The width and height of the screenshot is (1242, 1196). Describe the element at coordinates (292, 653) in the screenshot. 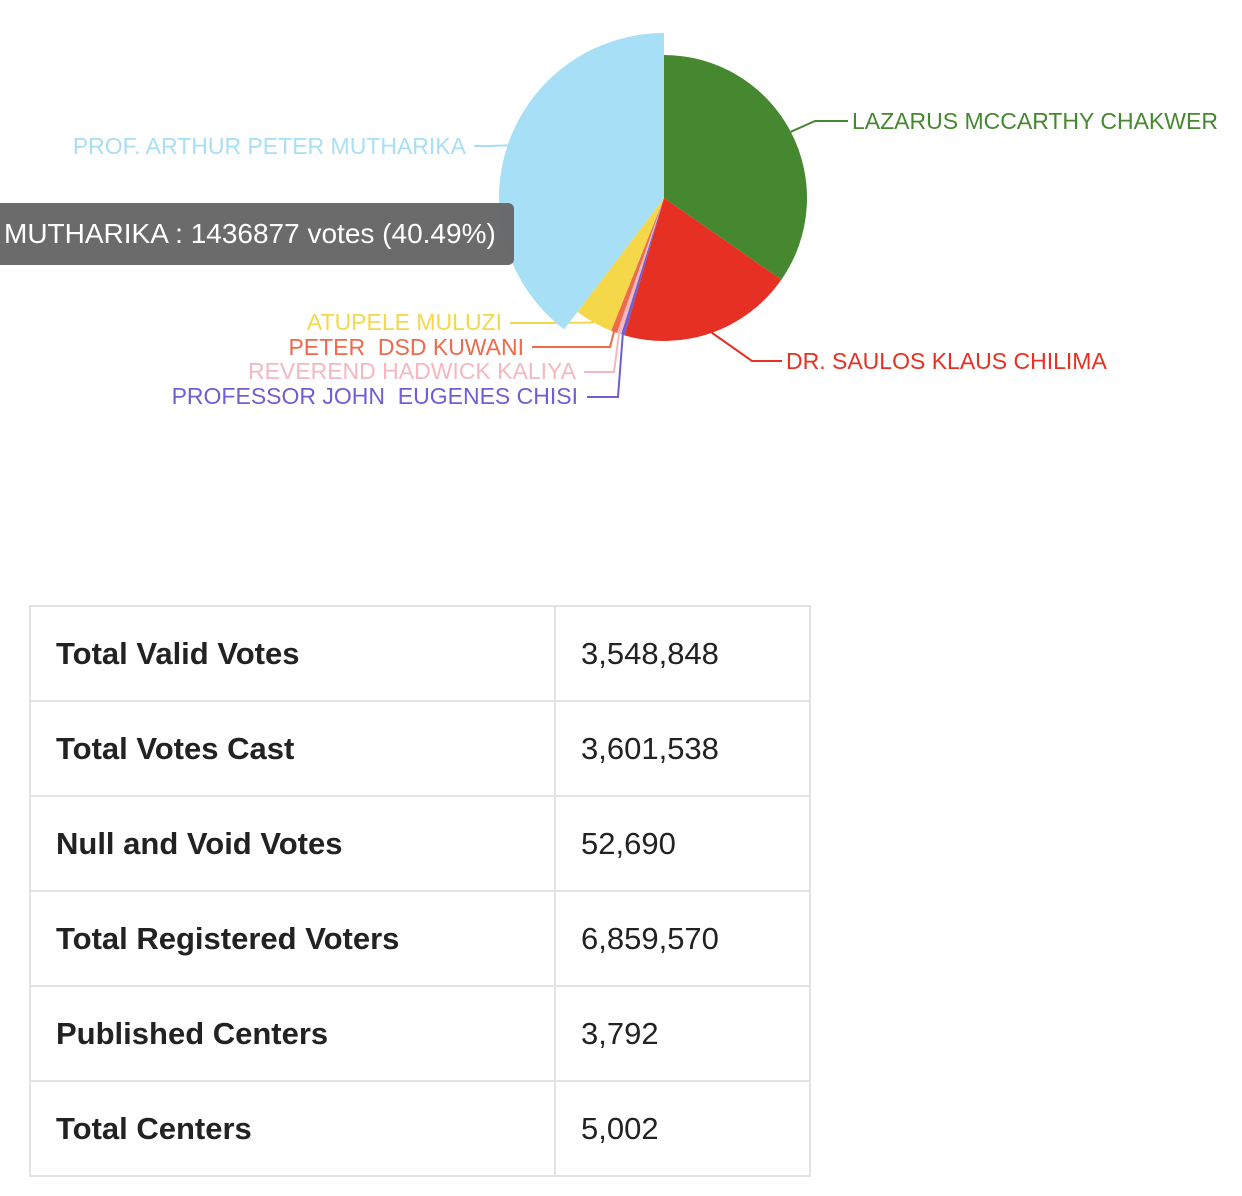

I see `stats-label: Total Valid Votes` at that location.